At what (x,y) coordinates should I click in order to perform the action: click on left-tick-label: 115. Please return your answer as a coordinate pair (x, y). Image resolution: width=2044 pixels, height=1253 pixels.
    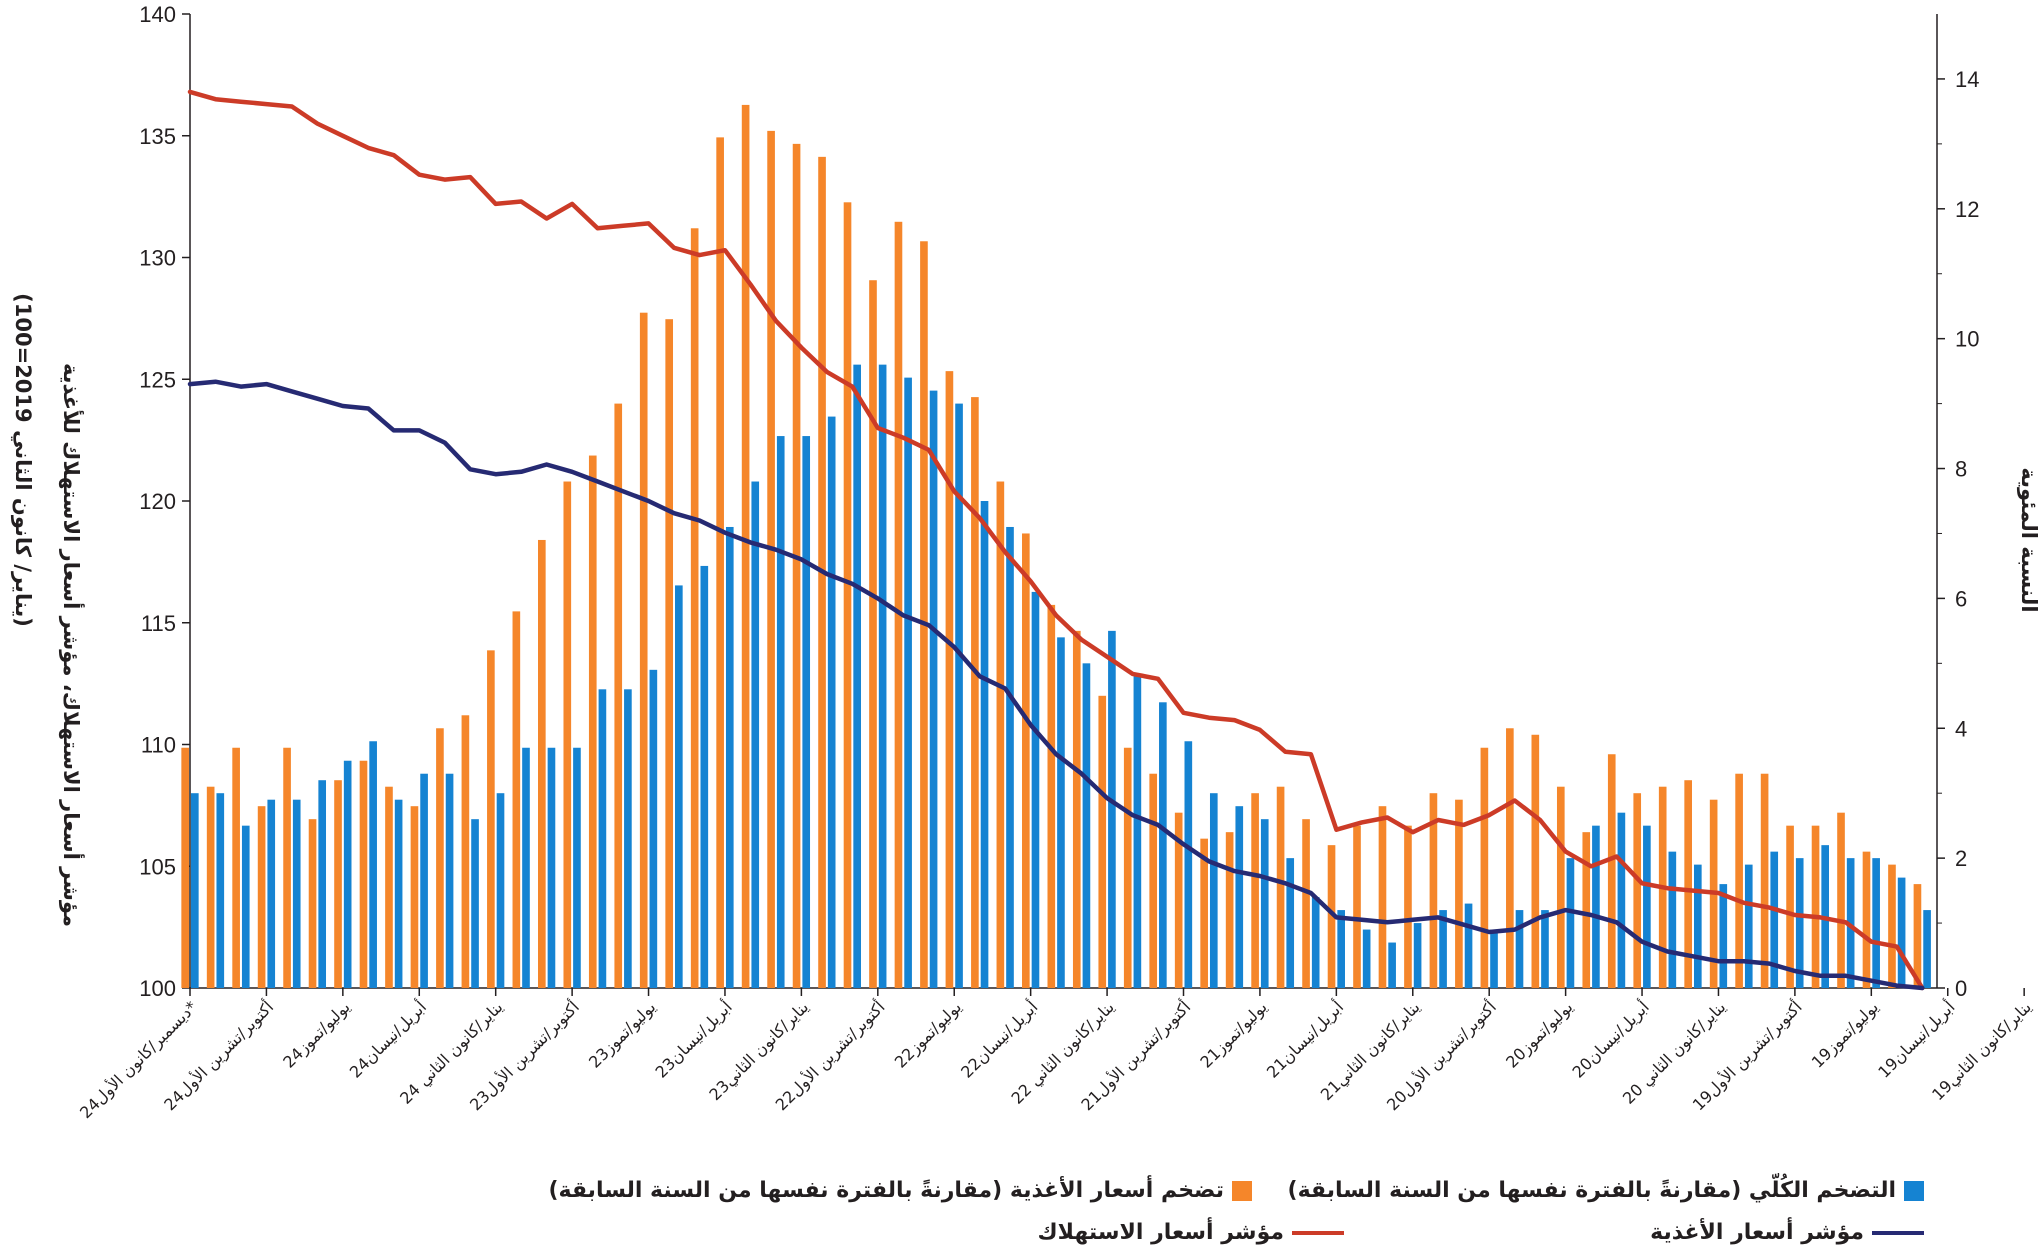
    Looking at the image, I should click on (158, 623).